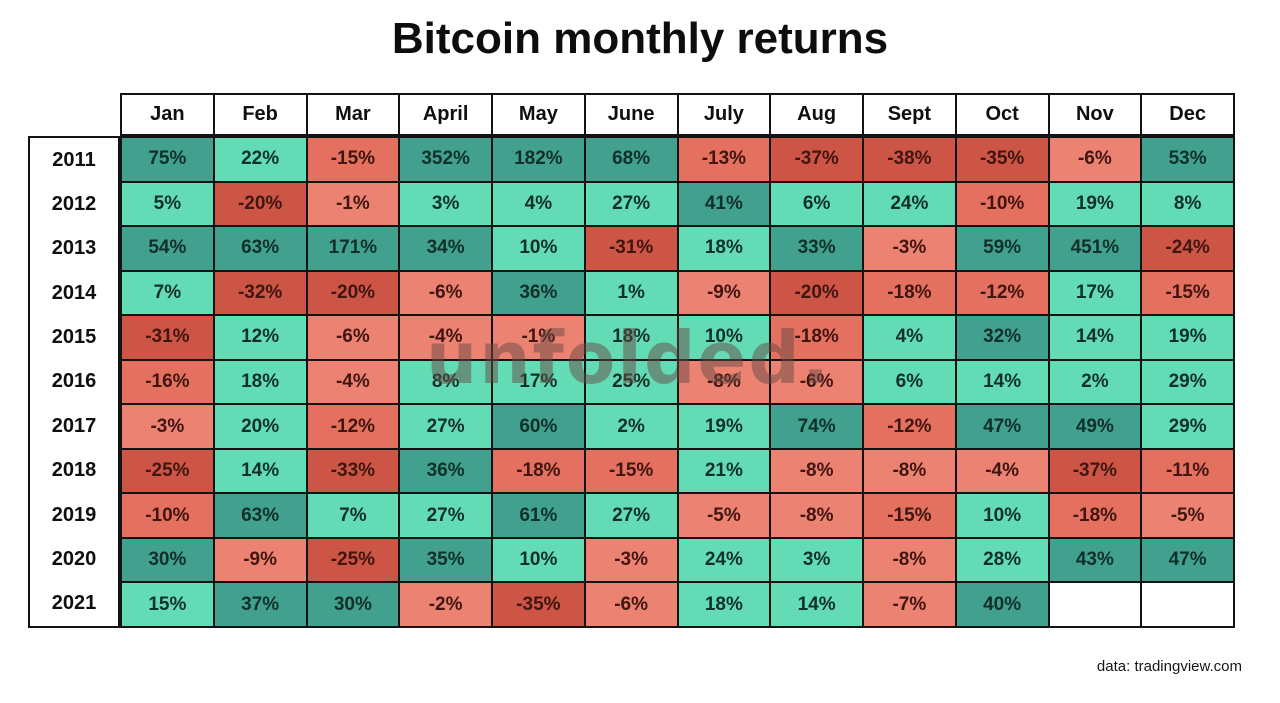 The image size is (1280, 703). Describe the element at coordinates (816, 293) in the screenshot. I see `return-cell-2014-aug: -20%` at that location.